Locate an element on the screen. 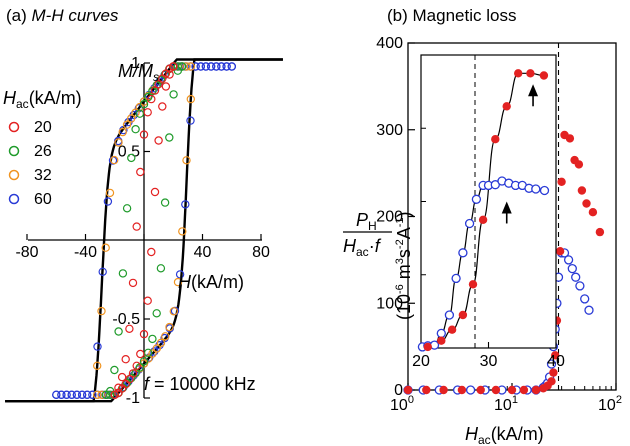 The width and height of the screenshot is (630, 446). ylabel-numerator: PH is located at coordinates (366, 221).